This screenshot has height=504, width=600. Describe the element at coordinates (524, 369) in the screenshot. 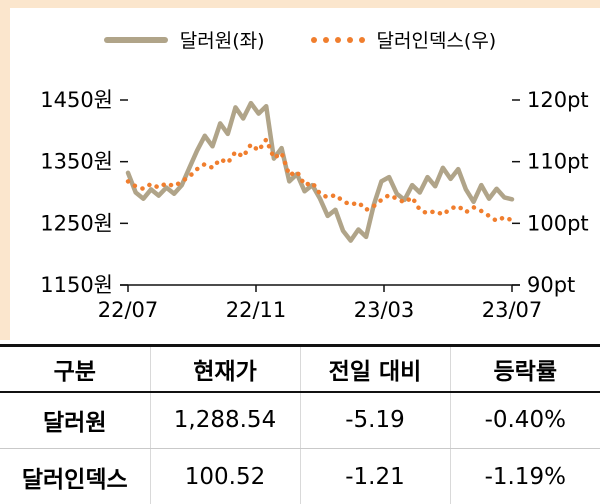

I see `header-change-rate: 등락률` at that location.